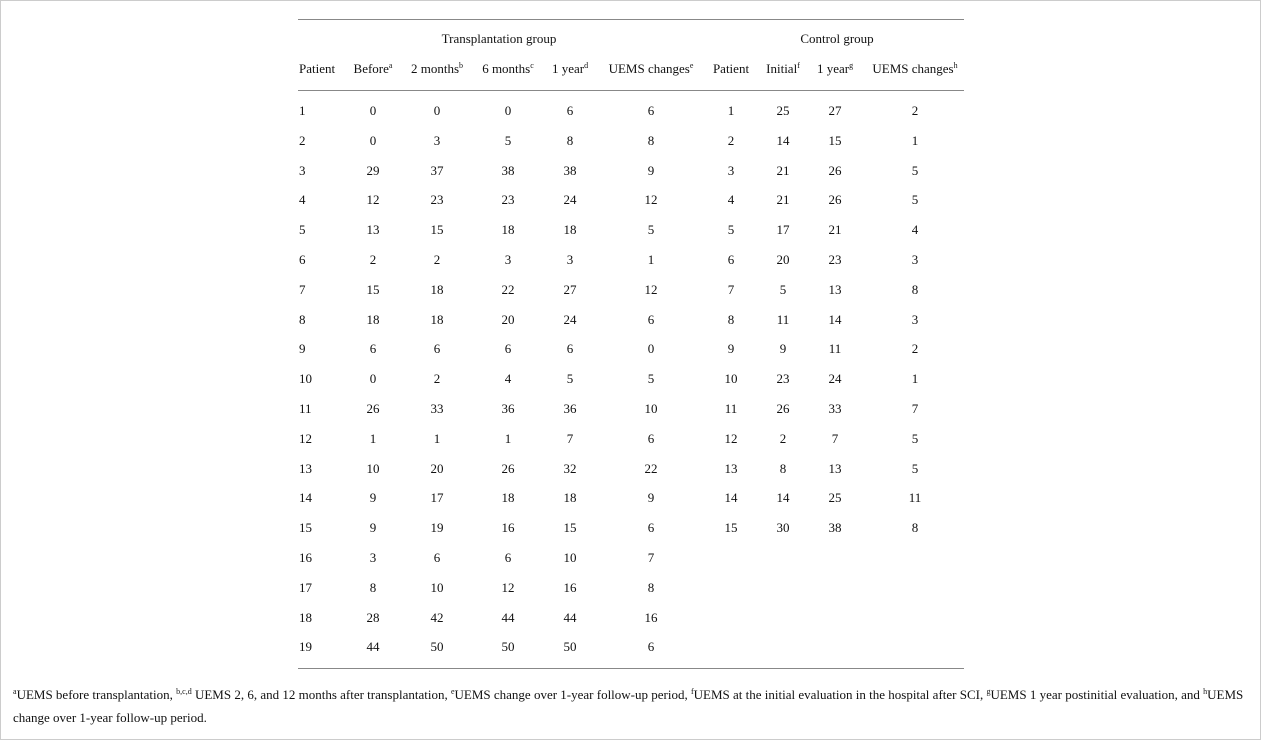  What do you see at coordinates (373, 69) in the screenshot?
I see `column-header: Beforea` at bounding box center [373, 69].